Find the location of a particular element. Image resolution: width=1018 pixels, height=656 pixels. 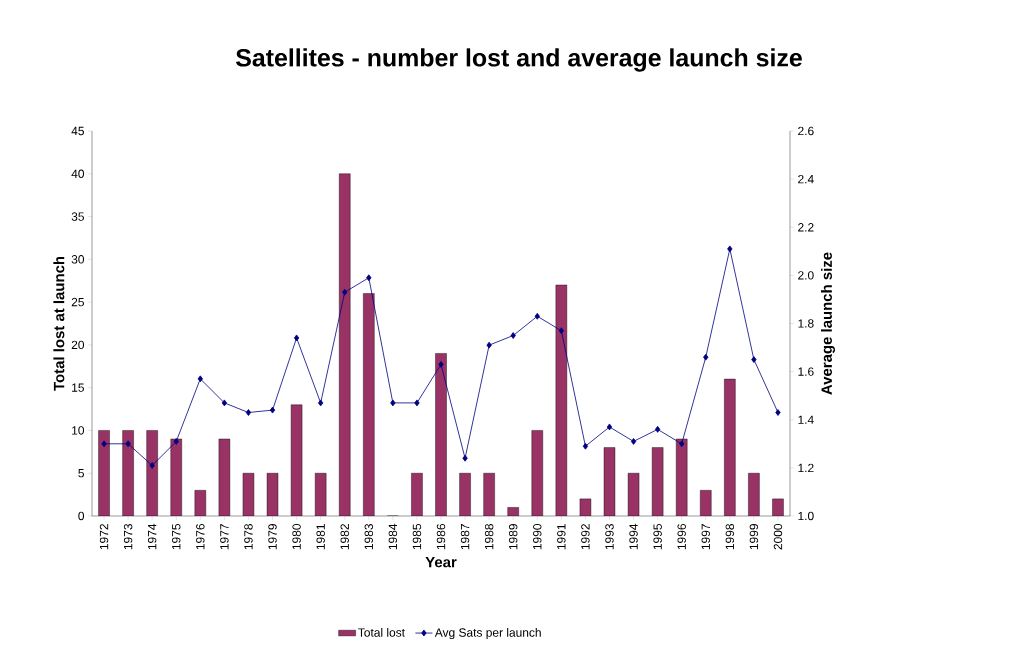

legend-label: Avg Sats per launch is located at coordinates (487, 633).